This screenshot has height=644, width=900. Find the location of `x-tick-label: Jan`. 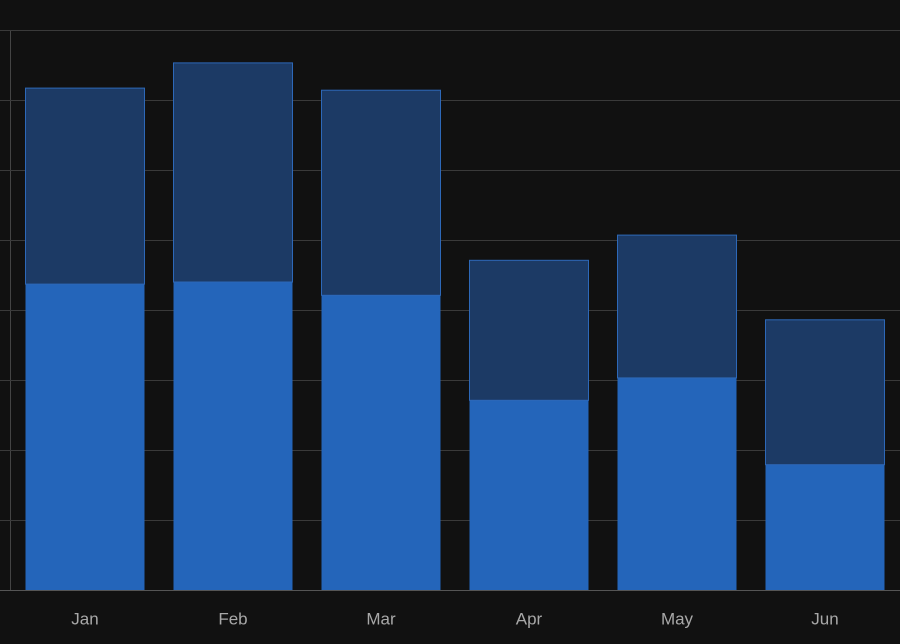

x-tick-label: Jan is located at coordinates (84, 618).